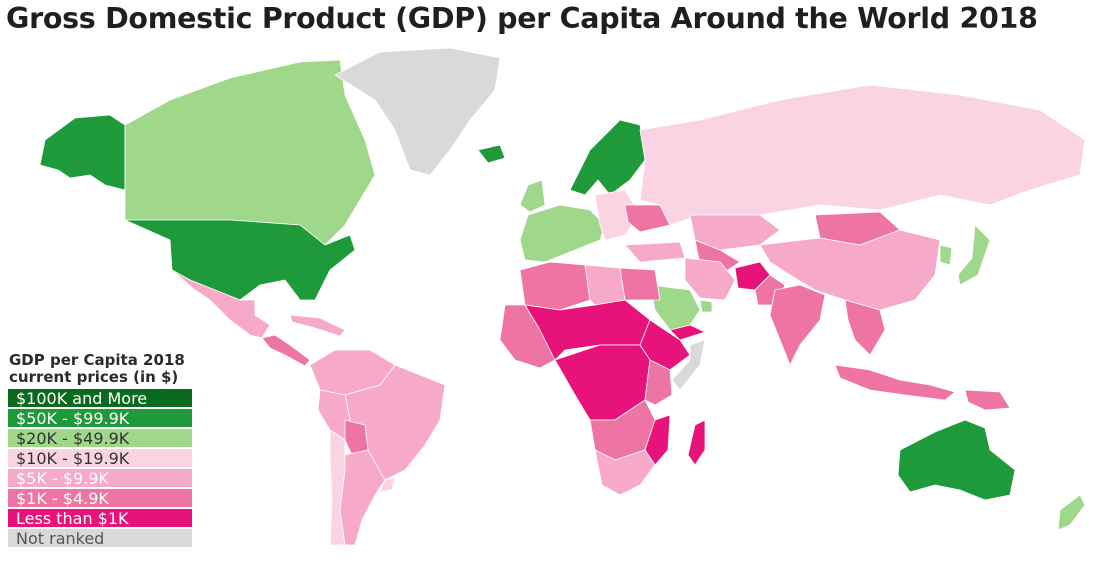 The height and width of the screenshot is (576, 1104). Describe the element at coordinates (555, 286) in the screenshot. I see `region-north-africa` at that location.